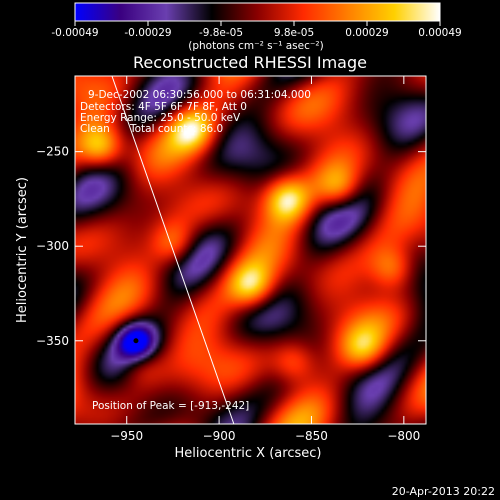  What do you see at coordinates (219, 436) in the screenshot?
I see `x-tick-label: −900` at bounding box center [219, 436].